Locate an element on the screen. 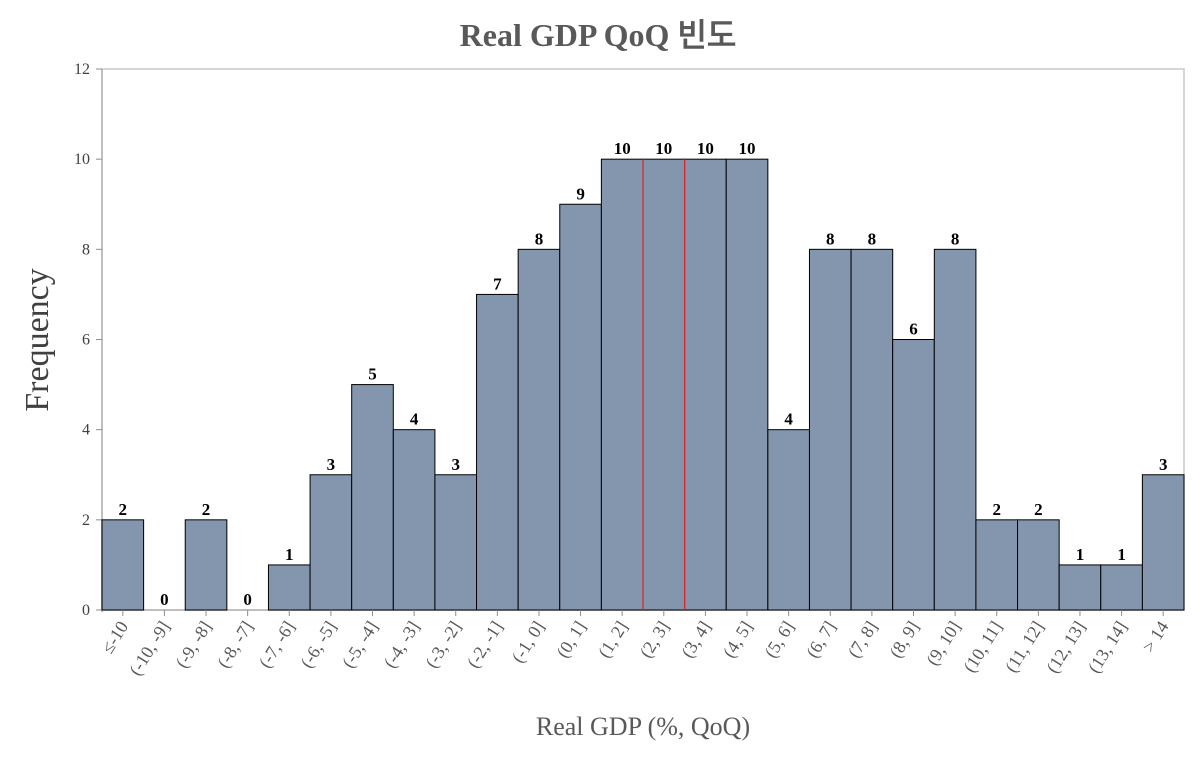 The width and height of the screenshot is (1196, 761). y-tick-label: 12 is located at coordinates (82, 69).